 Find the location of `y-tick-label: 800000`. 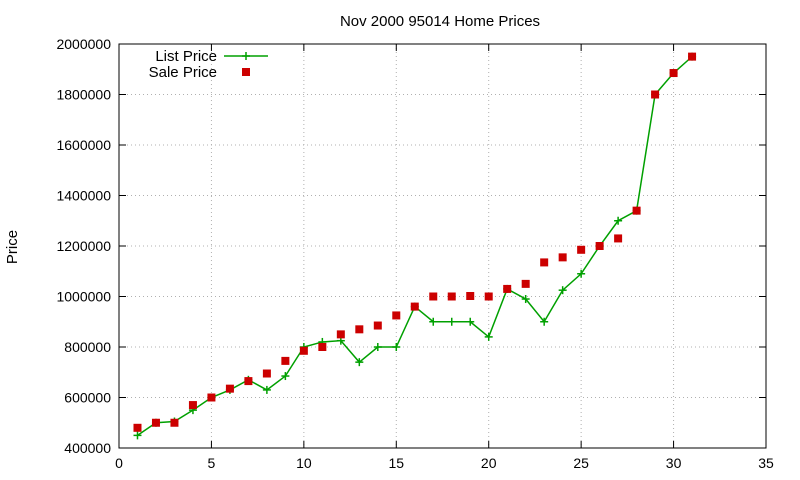

y-tick-label: 800000 is located at coordinates (87, 347).